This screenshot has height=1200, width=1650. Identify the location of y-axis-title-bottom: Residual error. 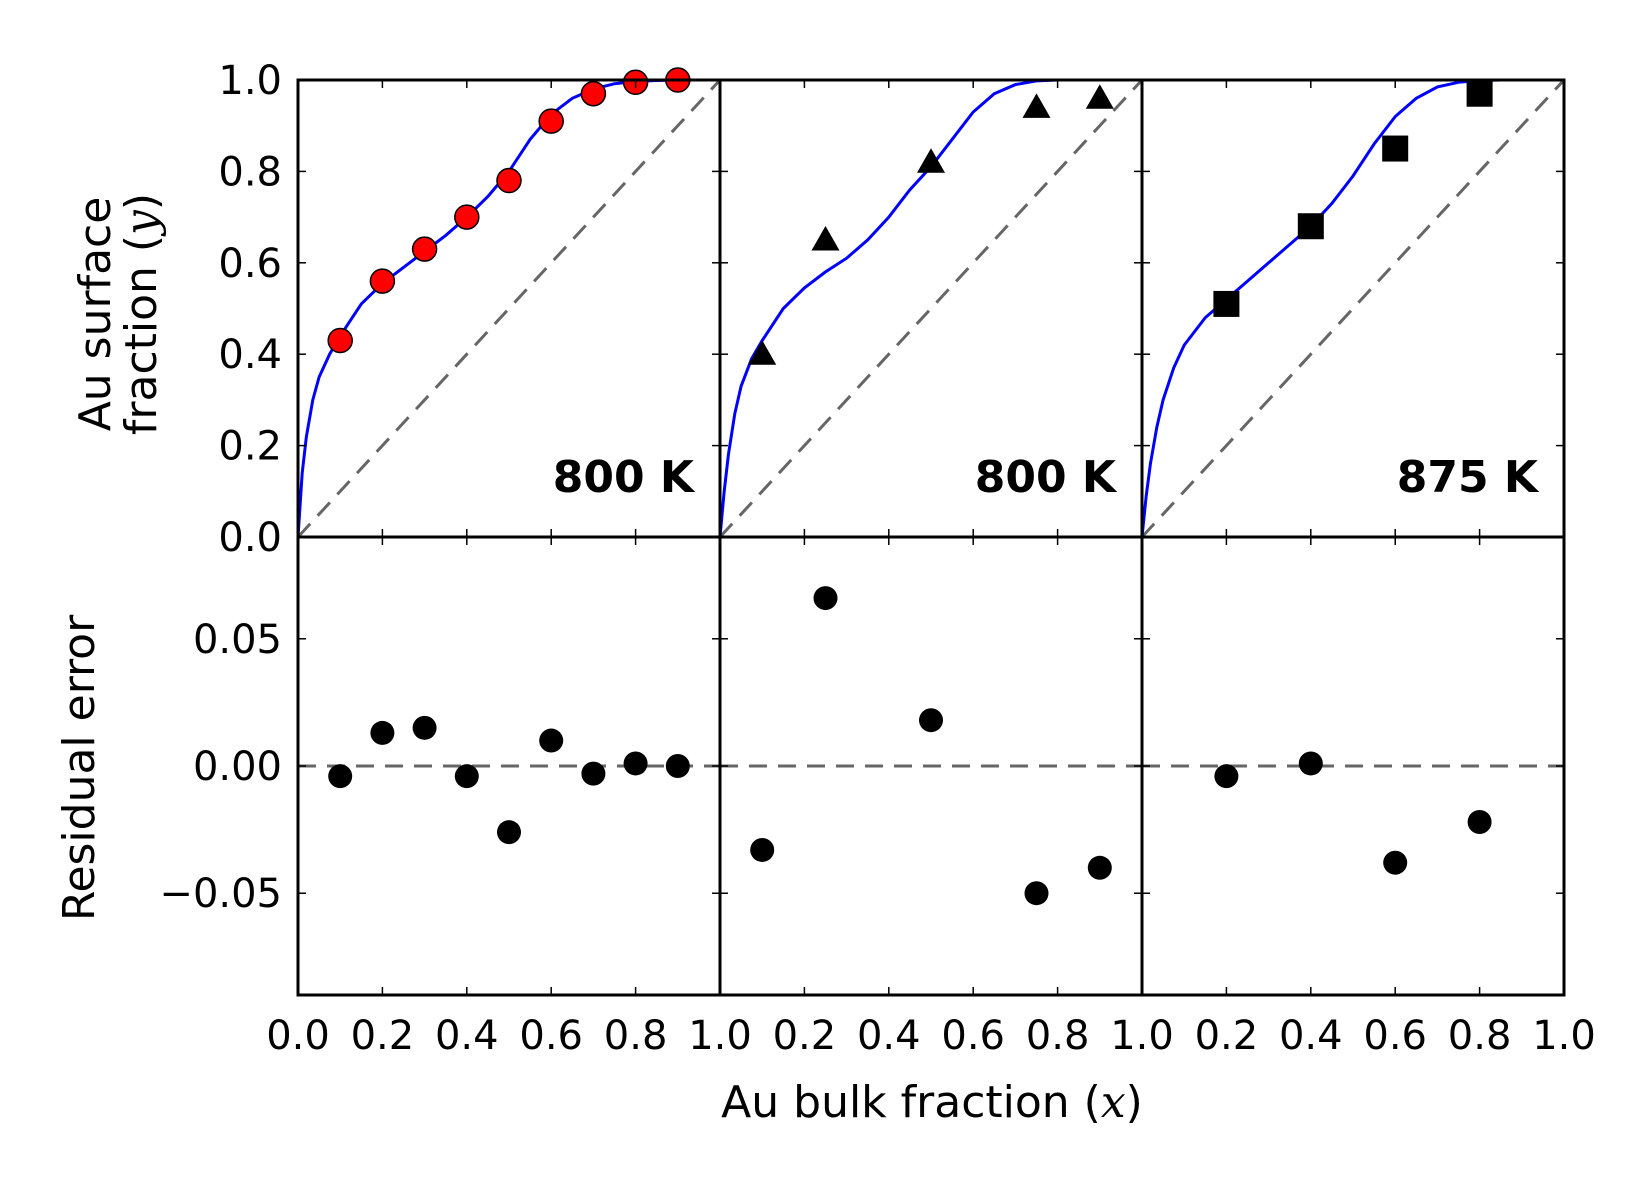
(79, 767).